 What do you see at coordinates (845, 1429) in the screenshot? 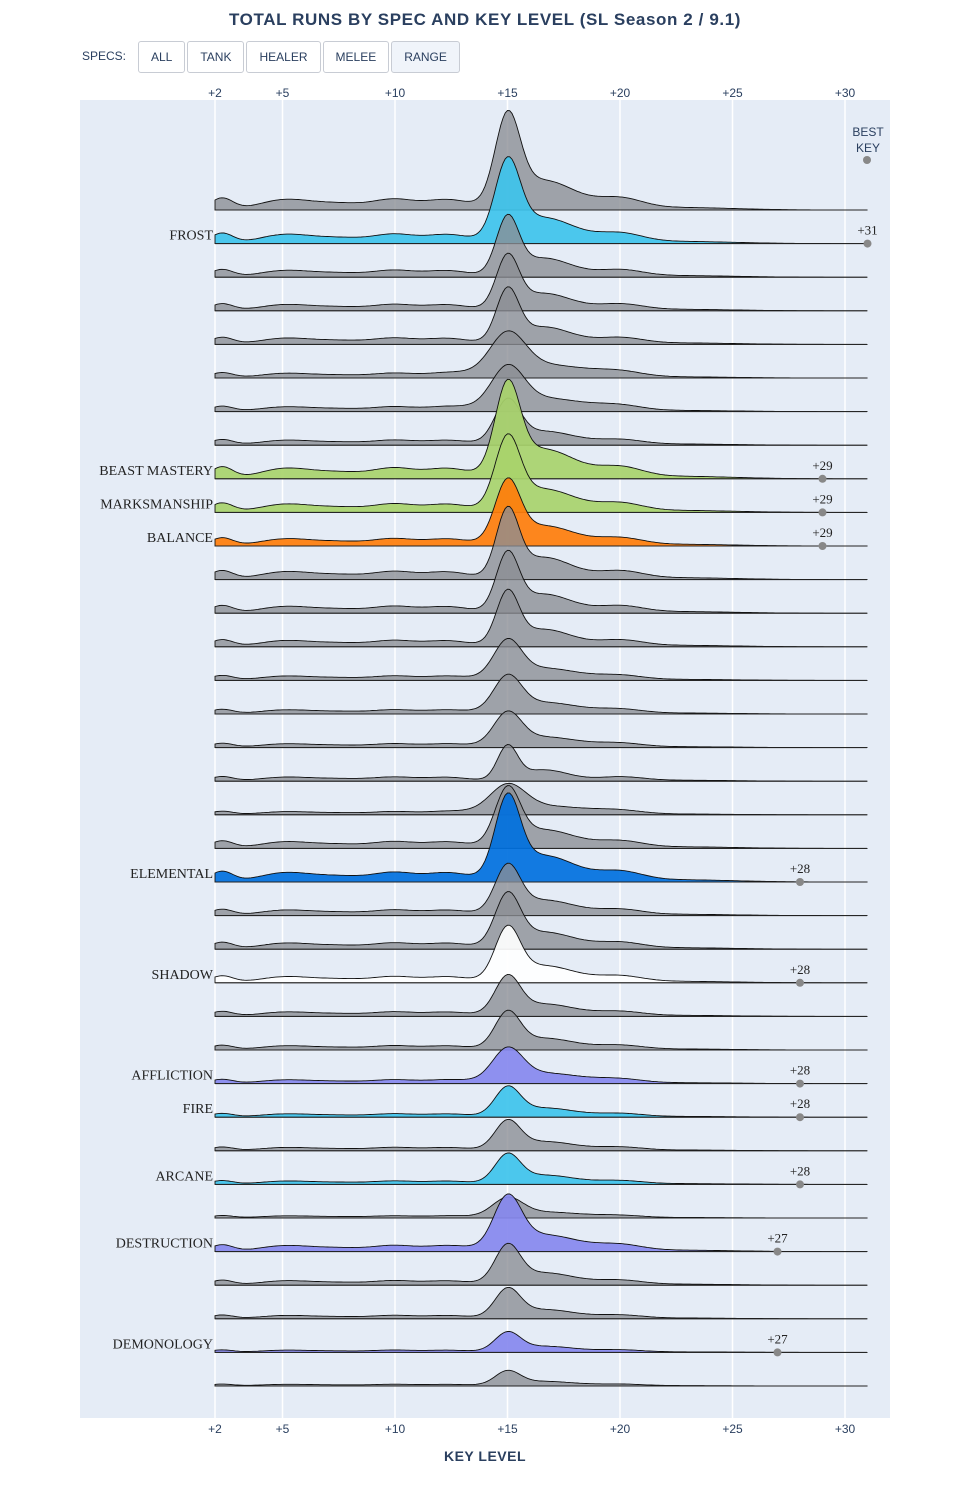
I see `x-tick-label-bottom: +30` at bounding box center [845, 1429].